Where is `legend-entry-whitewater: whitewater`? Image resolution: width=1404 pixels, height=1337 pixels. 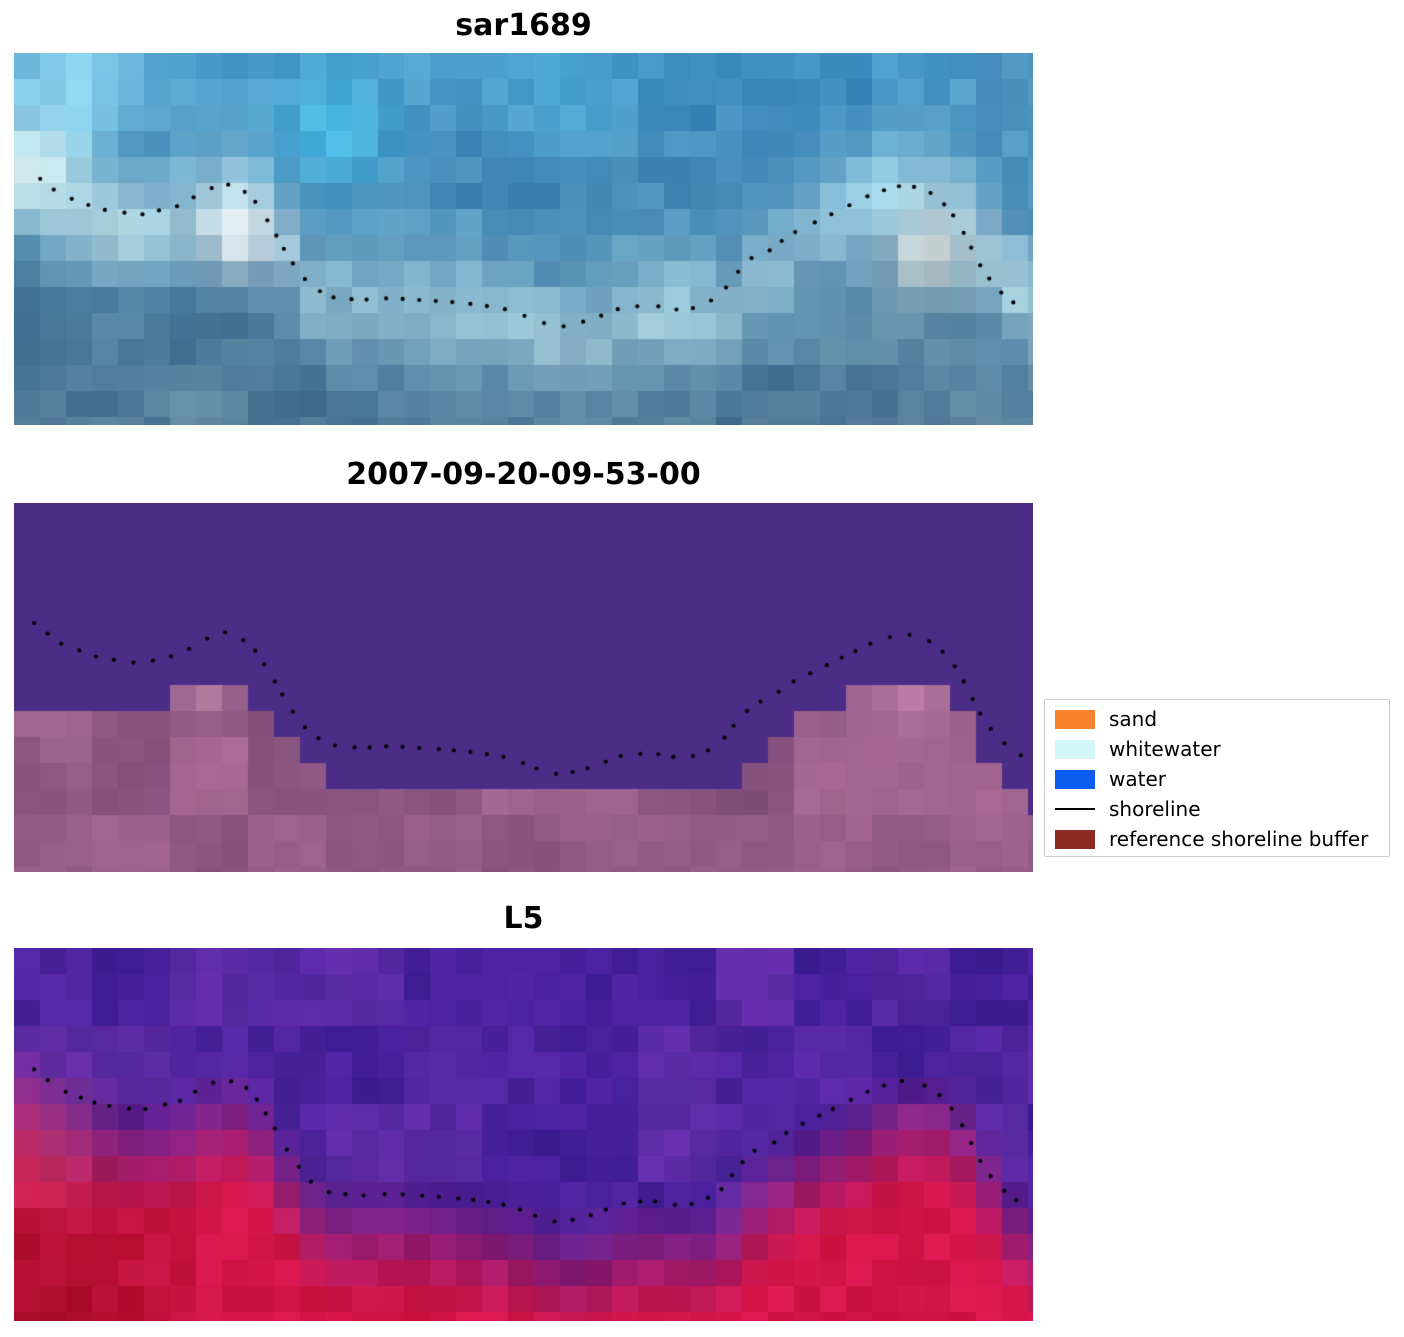
legend-entry-whitewater: whitewater is located at coordinates (1222, 749).